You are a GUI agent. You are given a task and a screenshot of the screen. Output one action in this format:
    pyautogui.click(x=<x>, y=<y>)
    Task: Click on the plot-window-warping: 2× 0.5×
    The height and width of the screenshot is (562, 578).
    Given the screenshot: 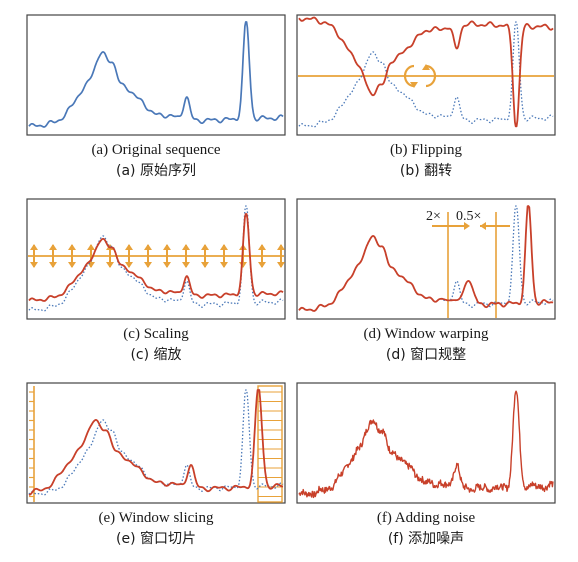 What is the action you would take?
    pyautogui.click(x=426, y=259)
    